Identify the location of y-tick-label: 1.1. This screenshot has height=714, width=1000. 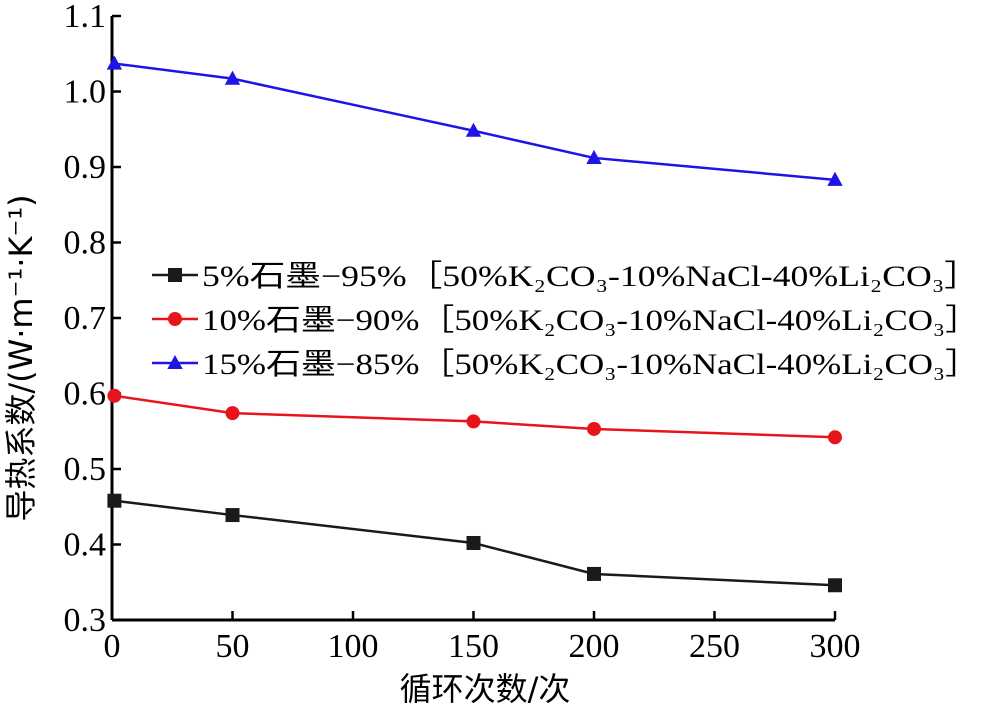
(85, 17).